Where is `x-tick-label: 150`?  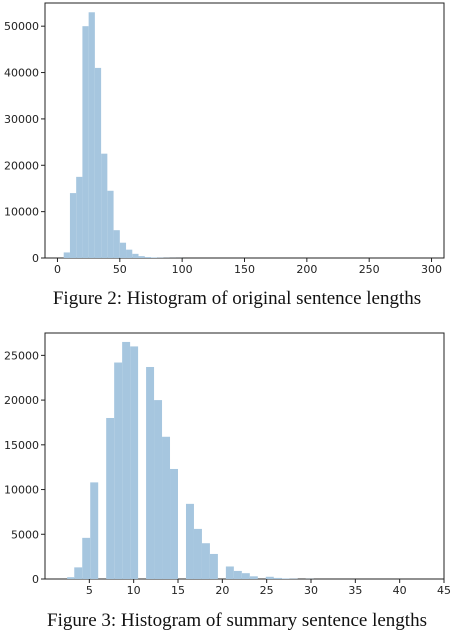
x-tick-label: 150 is located at coordinates (244, 269).